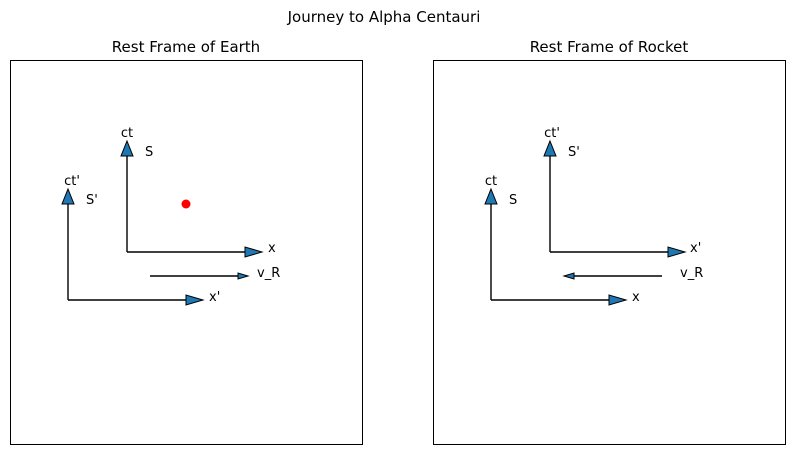 The image size is (794, 455). I want to click on panel-title-rocket: Rest Frame of Rocket, so click(609, 47).